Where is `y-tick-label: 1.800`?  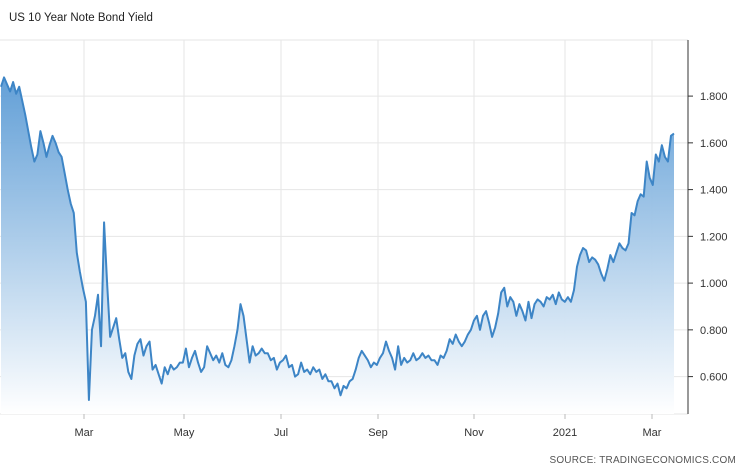
y-tick-label: 1.800 is located at coordinates (714, 97).